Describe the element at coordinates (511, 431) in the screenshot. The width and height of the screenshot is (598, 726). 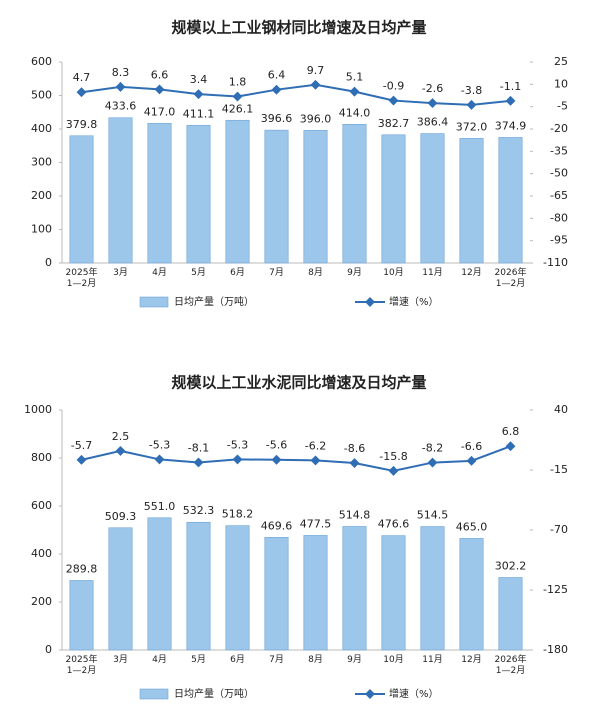
I see `point-value-label: 6.8` at that location.